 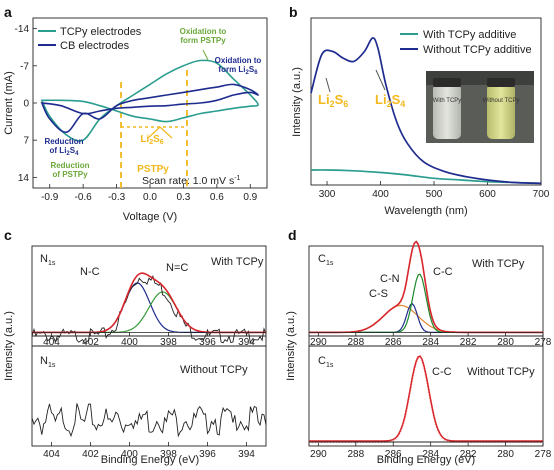 I want to click on d-top-fit-line, so click(x=426, y=287).